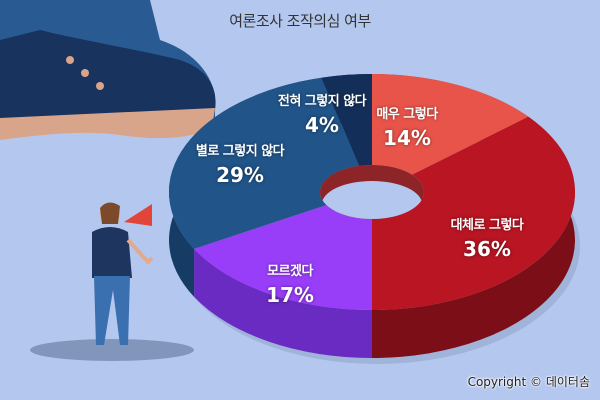  What do you see at coordinates (108, 70) in the screenshot?
I see `boot-icon` at bounding box center [108, 70].